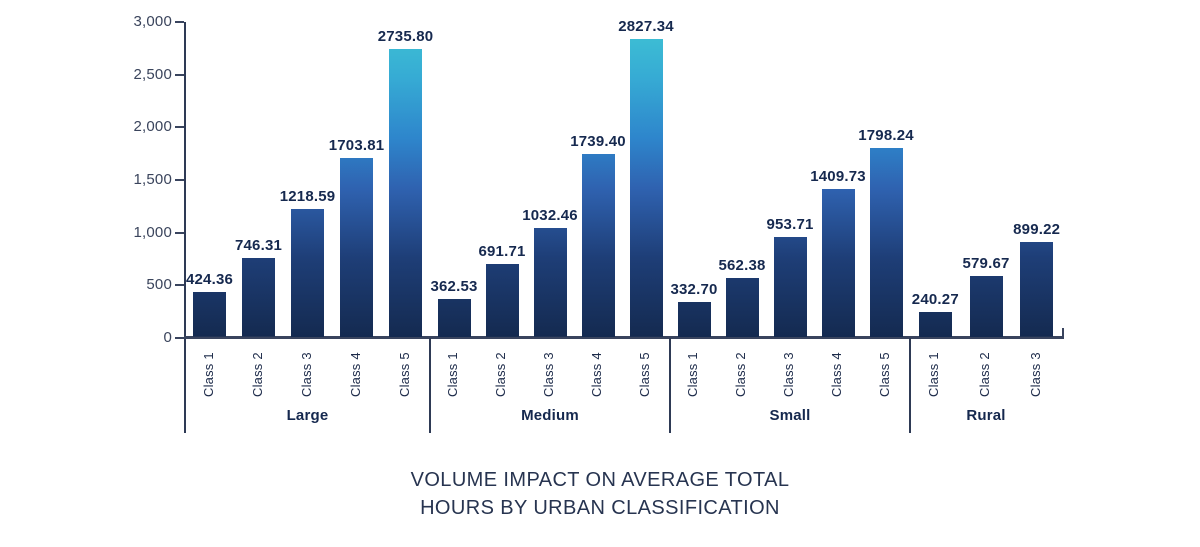 Image resolution: width=1200 pixels, height=547 pixels. What do you see at coordinates (742, 265) in the screenshot?
I see `bar-value-label: 562.38` at bounding box center [742, 265].